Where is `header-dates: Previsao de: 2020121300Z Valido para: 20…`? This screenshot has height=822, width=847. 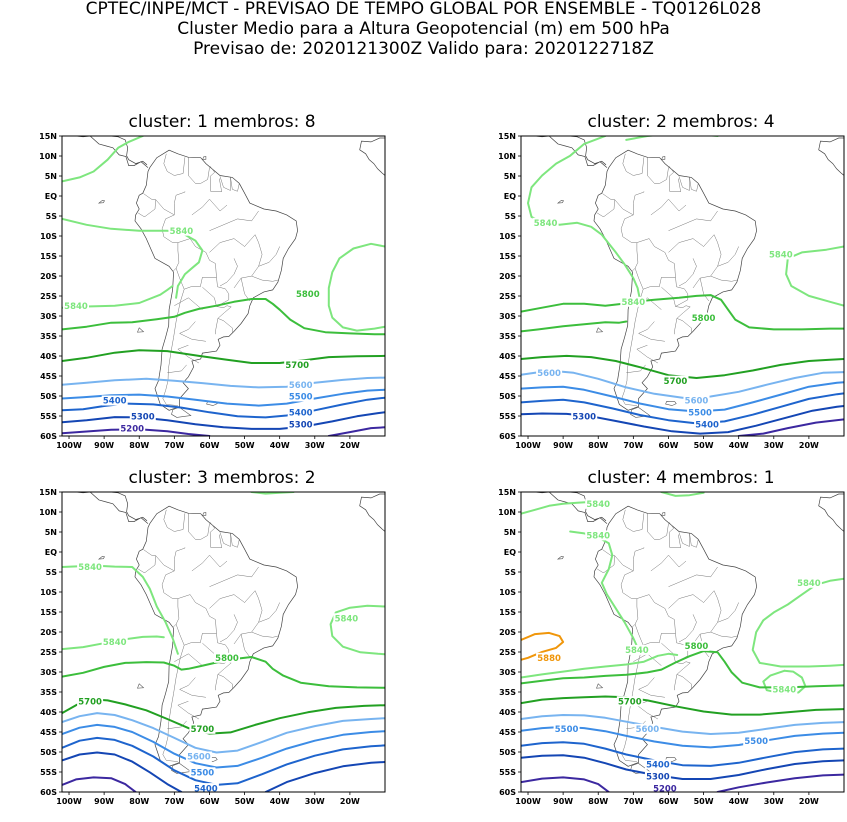
header-dates: Previsao de: 2020121300Z Valido para: 20… is located at coordinates (423, 49).